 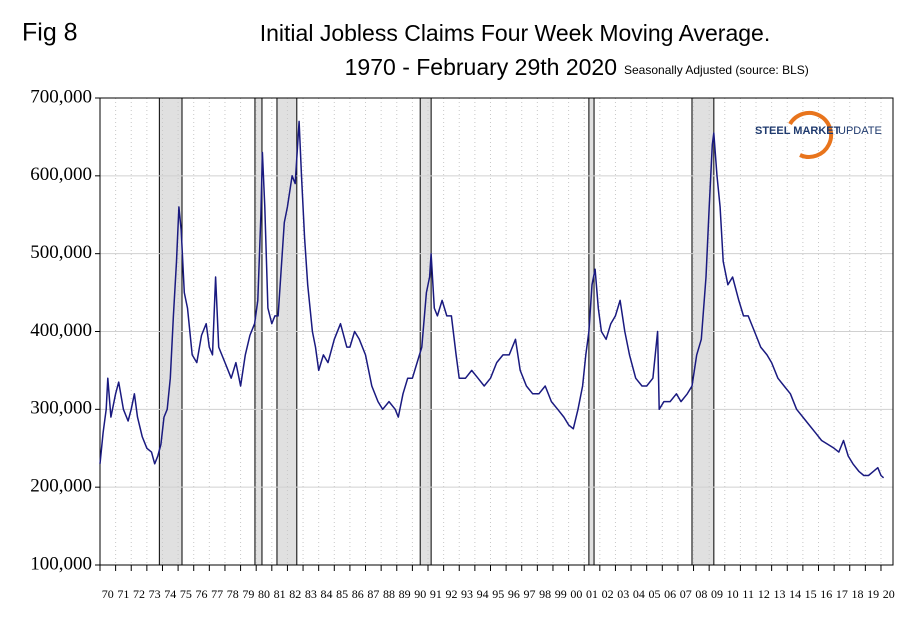 What do you see at coordinates (61, 174) in the screenshot?
I see `y-tick-label: 600,000` at bounding box center [61, 174].